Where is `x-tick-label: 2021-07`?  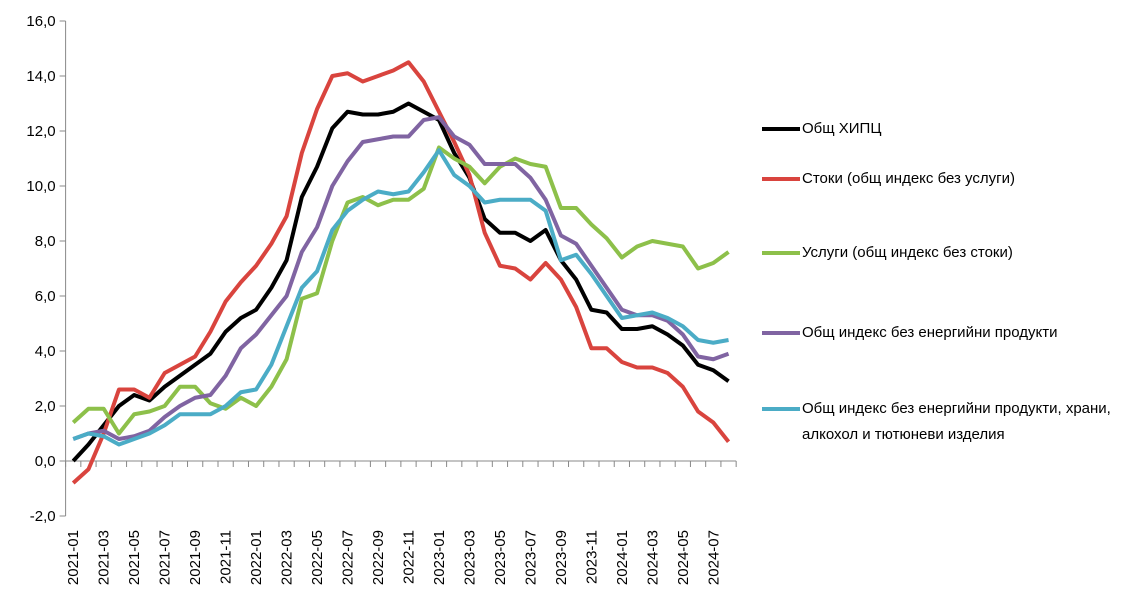 x-tick-label: 2021-07 is located at coordinates (165, 557).